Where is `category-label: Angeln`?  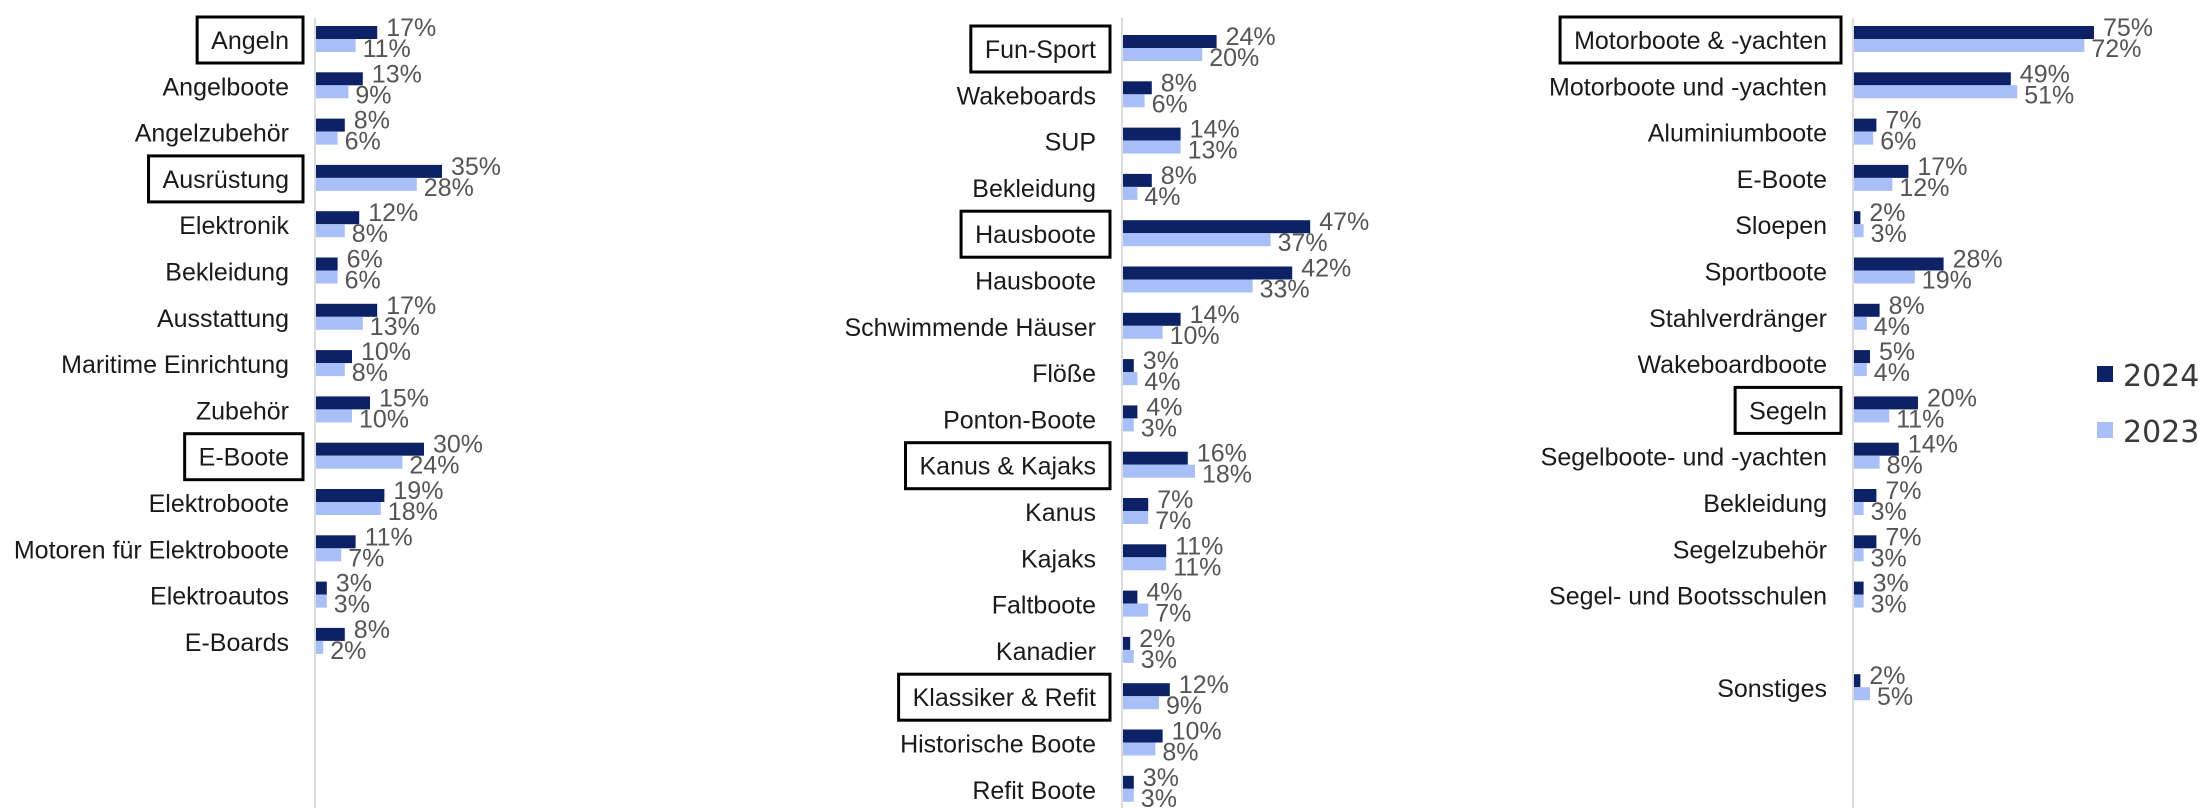
category-label: Angeln is located at coordinates (250, 41).